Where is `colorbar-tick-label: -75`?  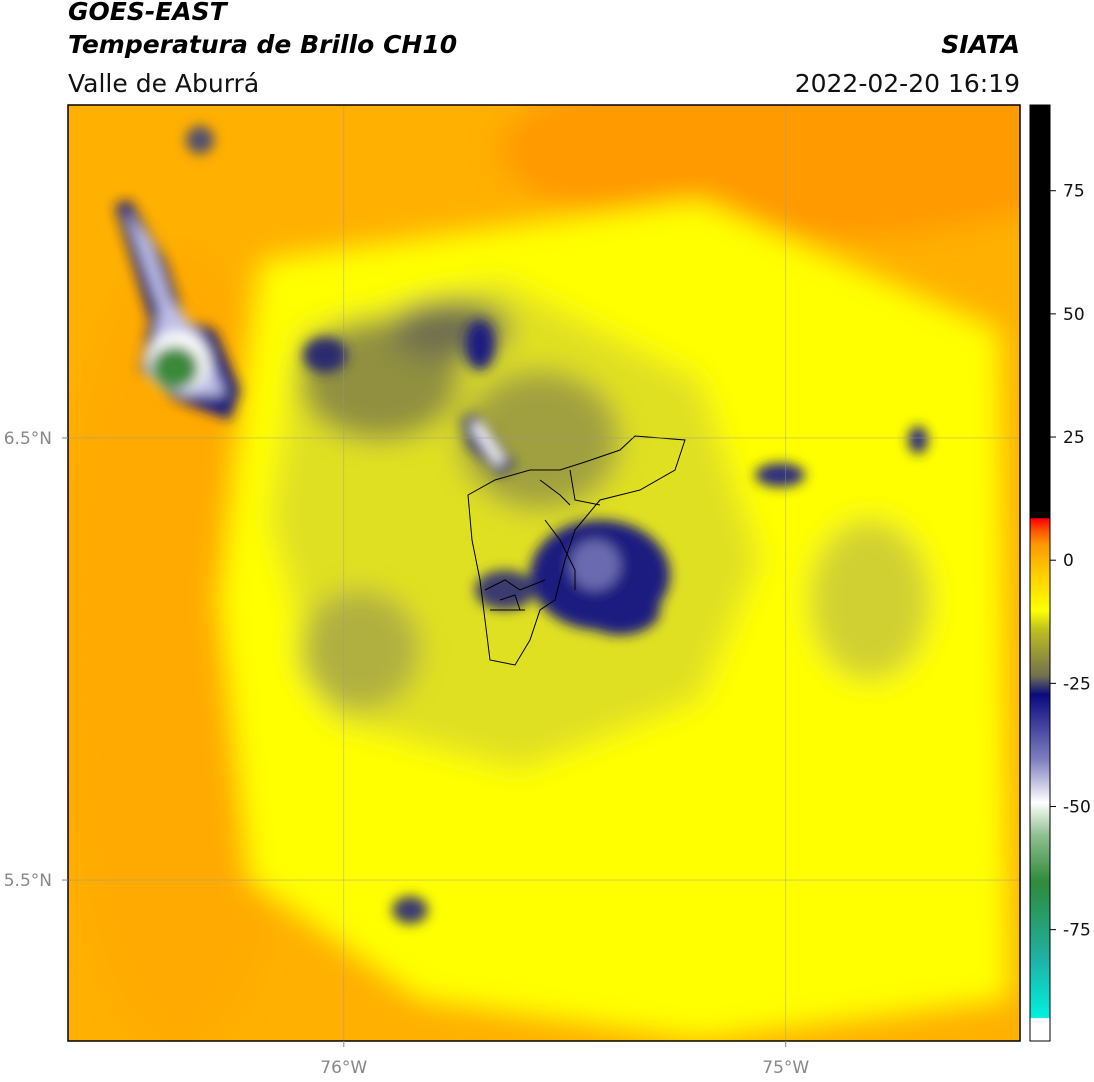
colorbar-tick-label: -75 is located at coordinates (1077, 931).